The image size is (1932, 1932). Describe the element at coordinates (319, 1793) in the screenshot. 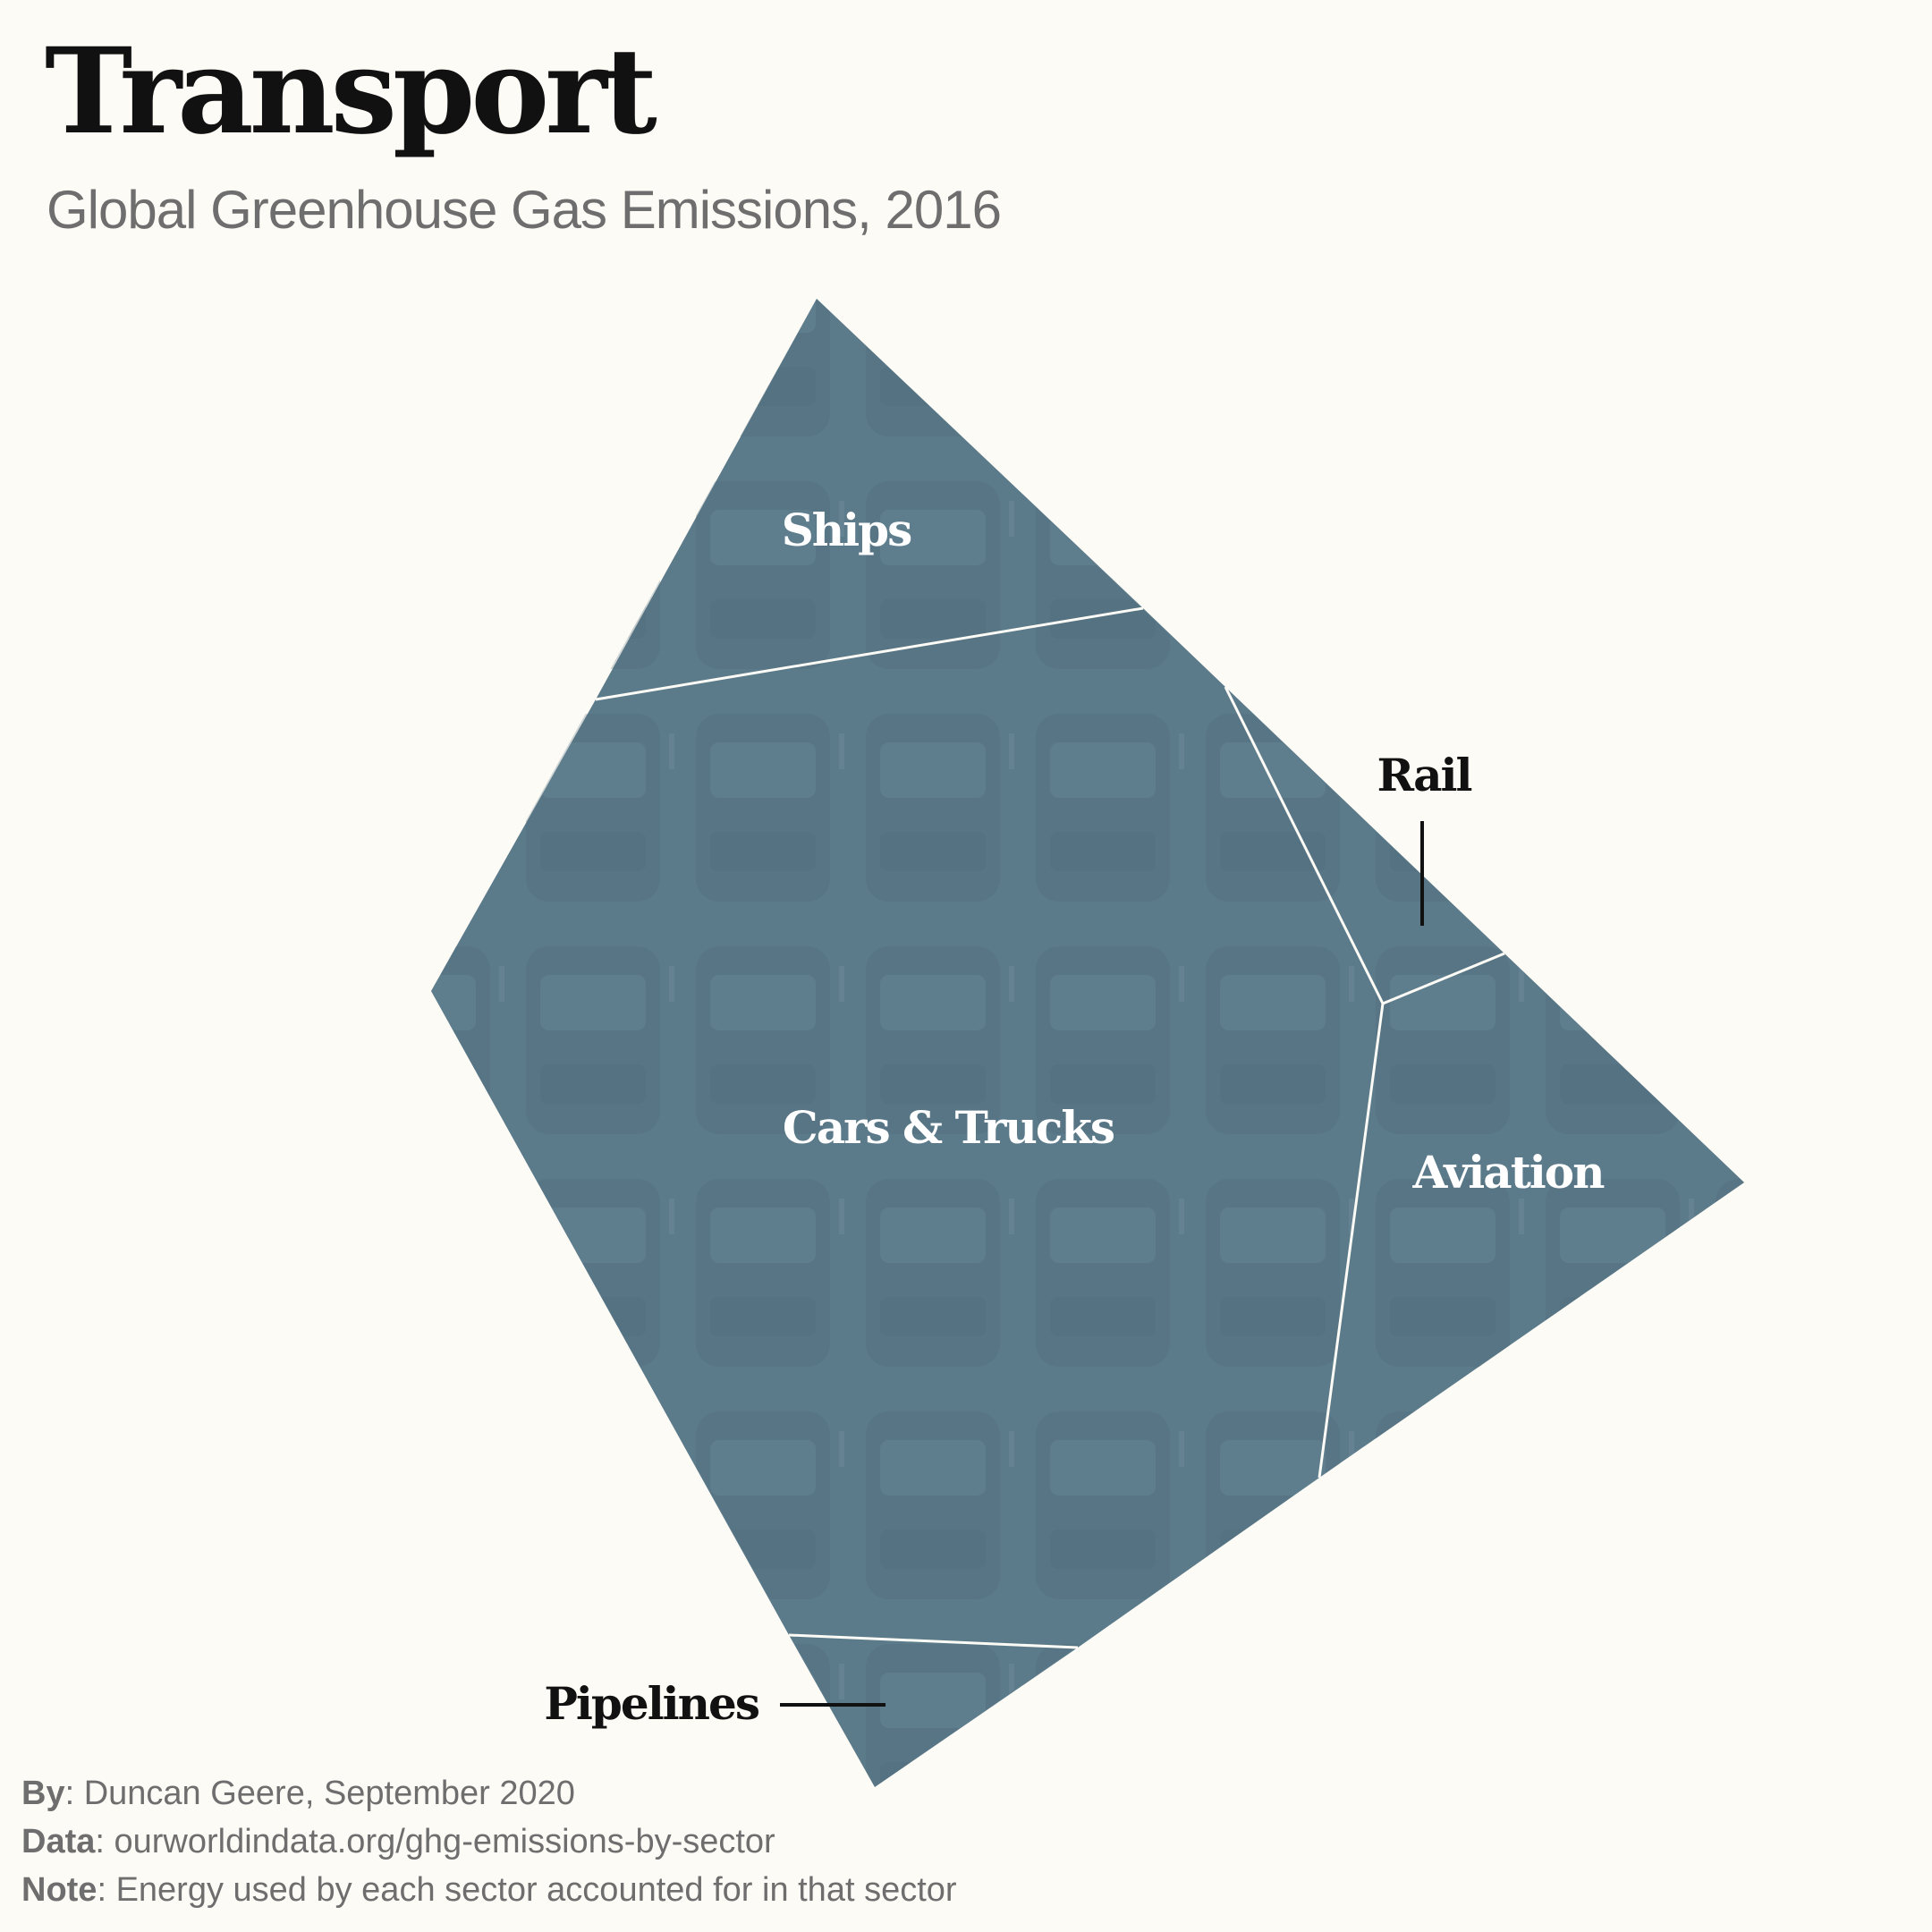

I see `footer-by-value: : Duncan Geere, September 2020` at that location.